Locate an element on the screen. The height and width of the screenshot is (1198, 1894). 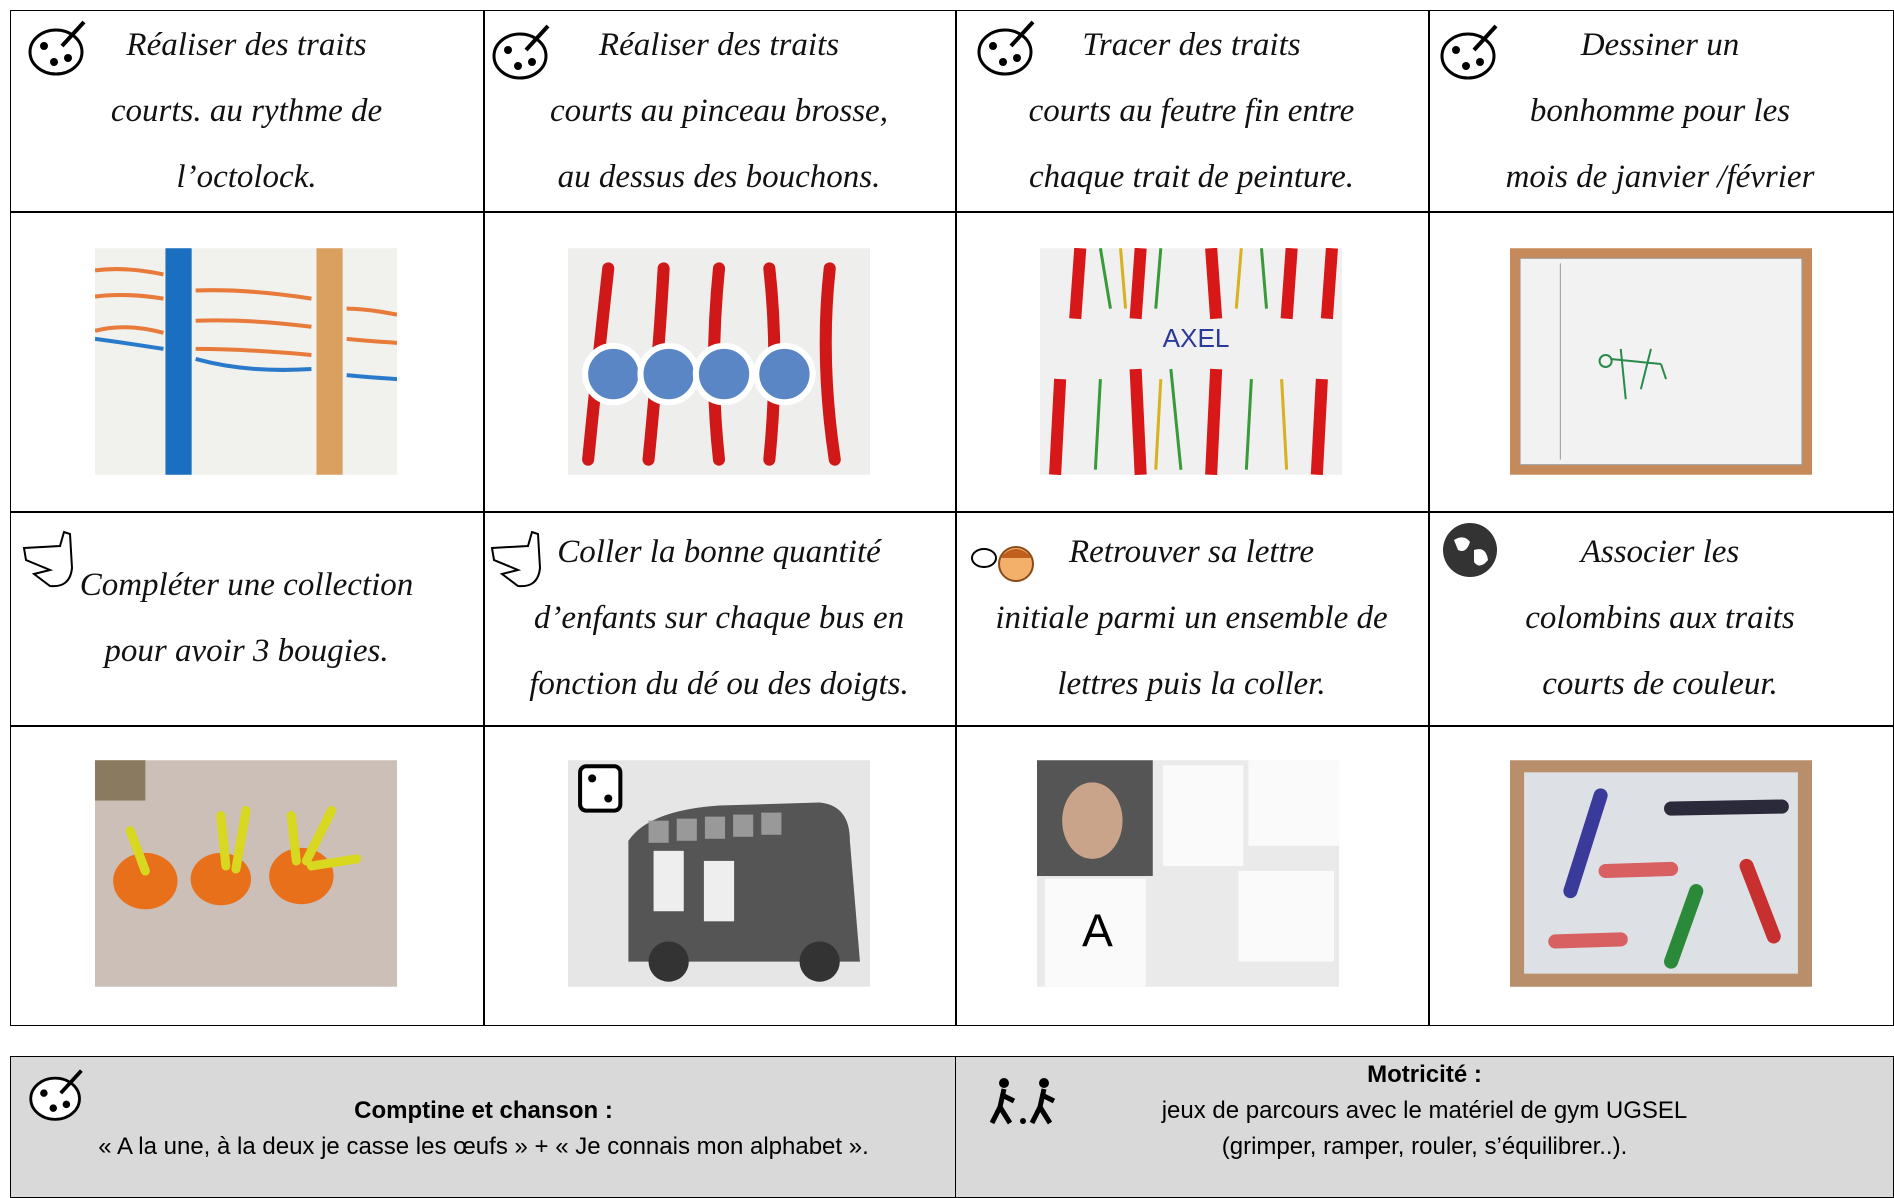
globe-icon is located at coordinates (1470, 550).